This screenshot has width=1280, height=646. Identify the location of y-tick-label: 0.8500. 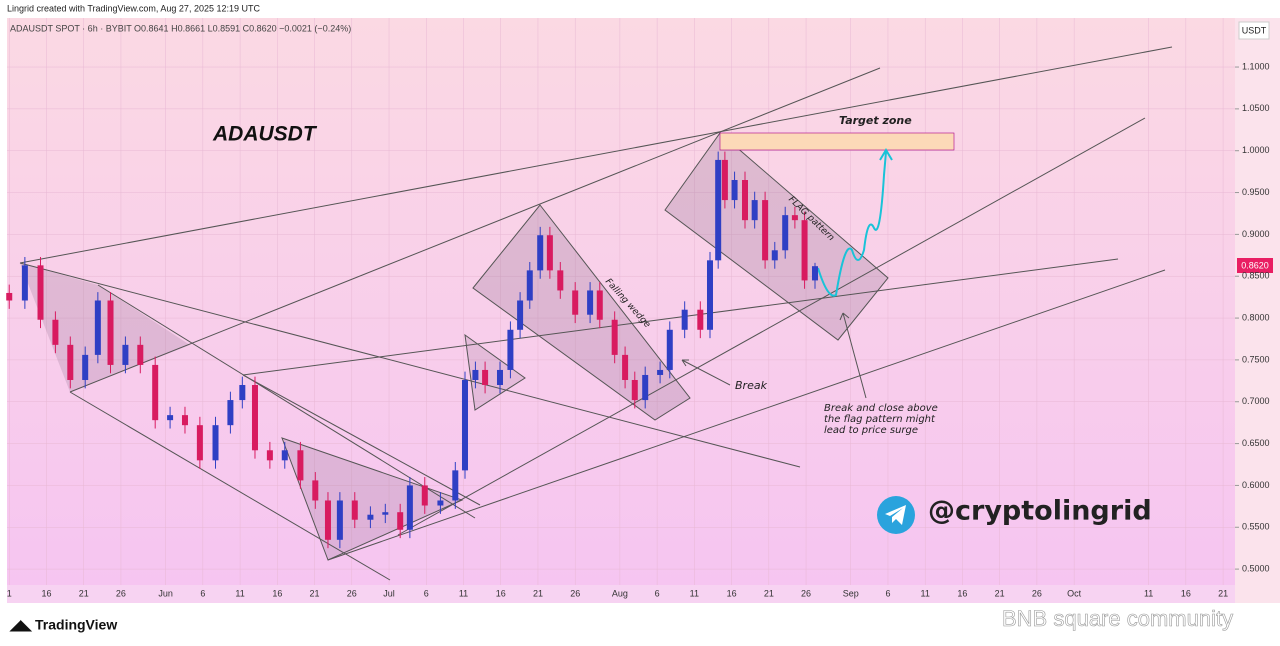
(1256, 276).